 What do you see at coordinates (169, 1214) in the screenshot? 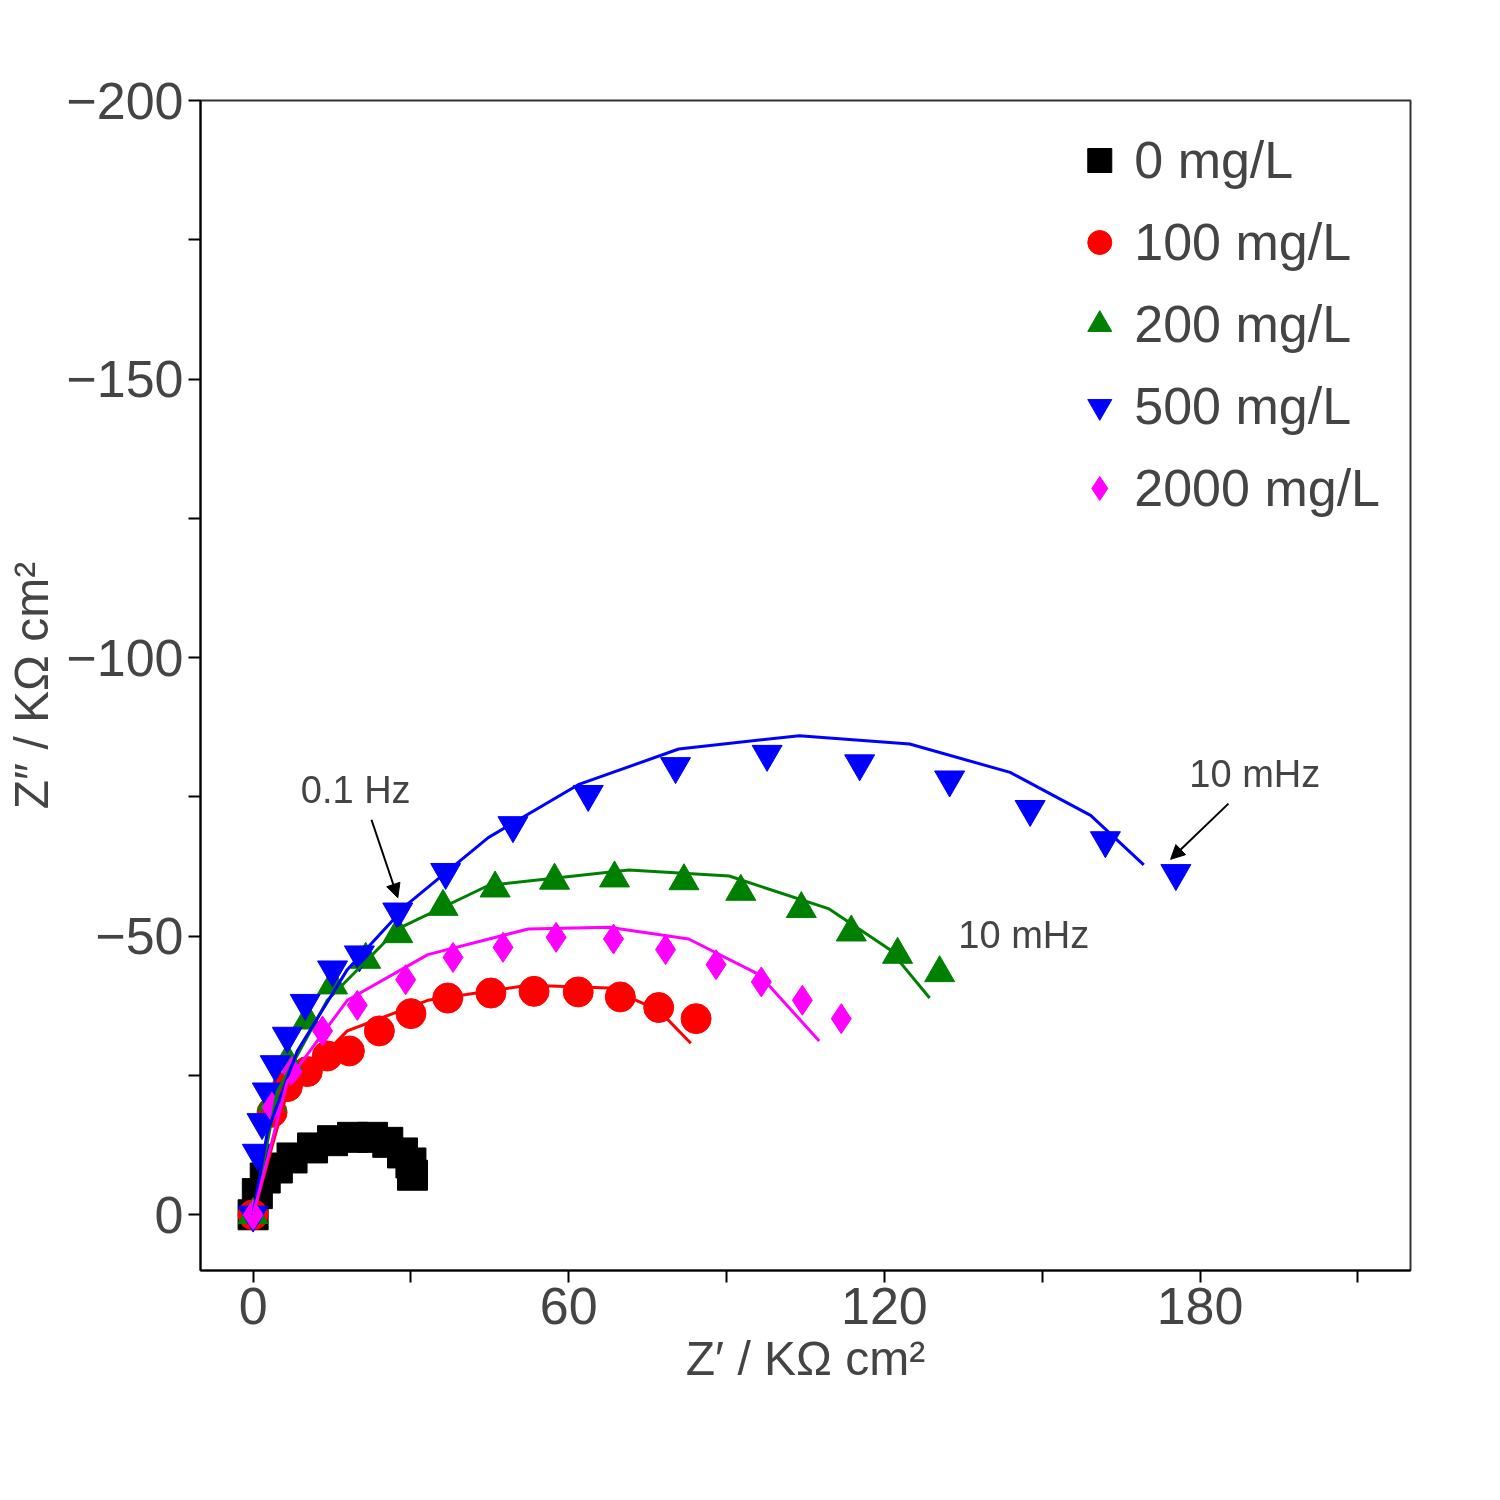
I see `y-tick-label: 0` at bounding box center [169, 1214].